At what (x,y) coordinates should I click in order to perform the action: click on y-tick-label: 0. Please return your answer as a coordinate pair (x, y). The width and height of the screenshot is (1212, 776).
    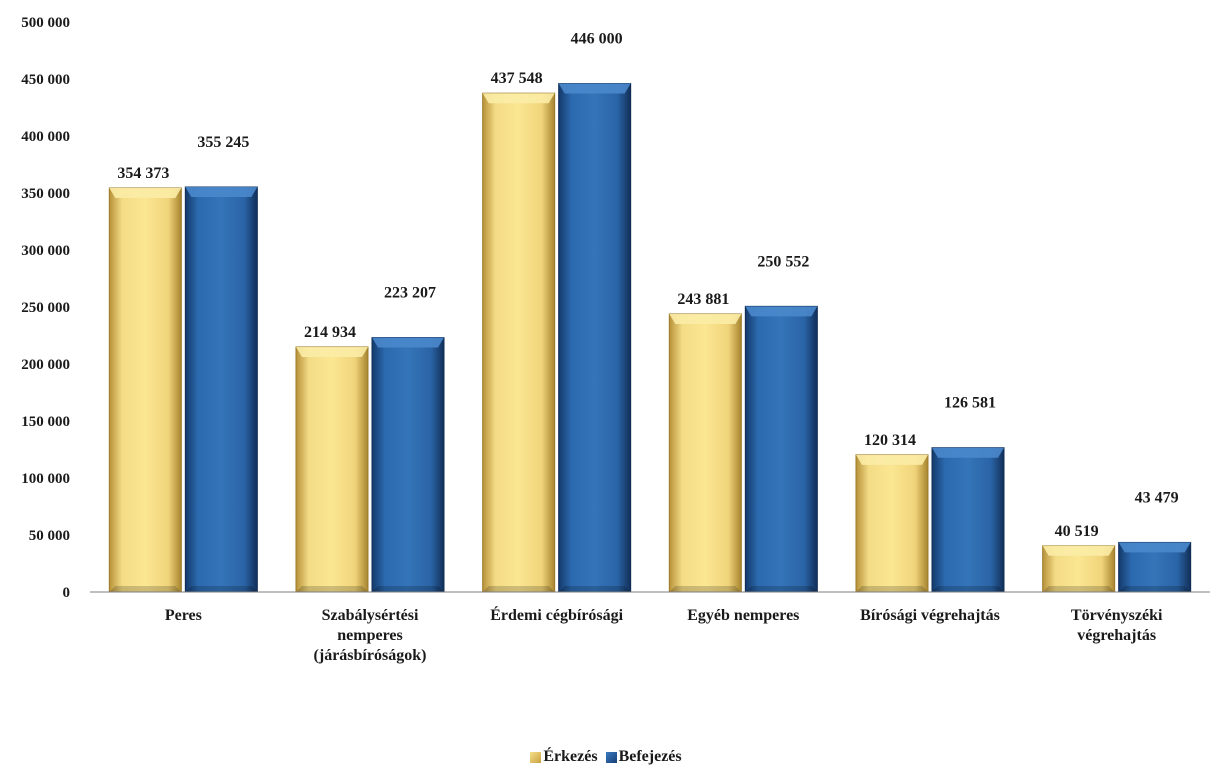
    Looking at the image, I should click on (67, 593).